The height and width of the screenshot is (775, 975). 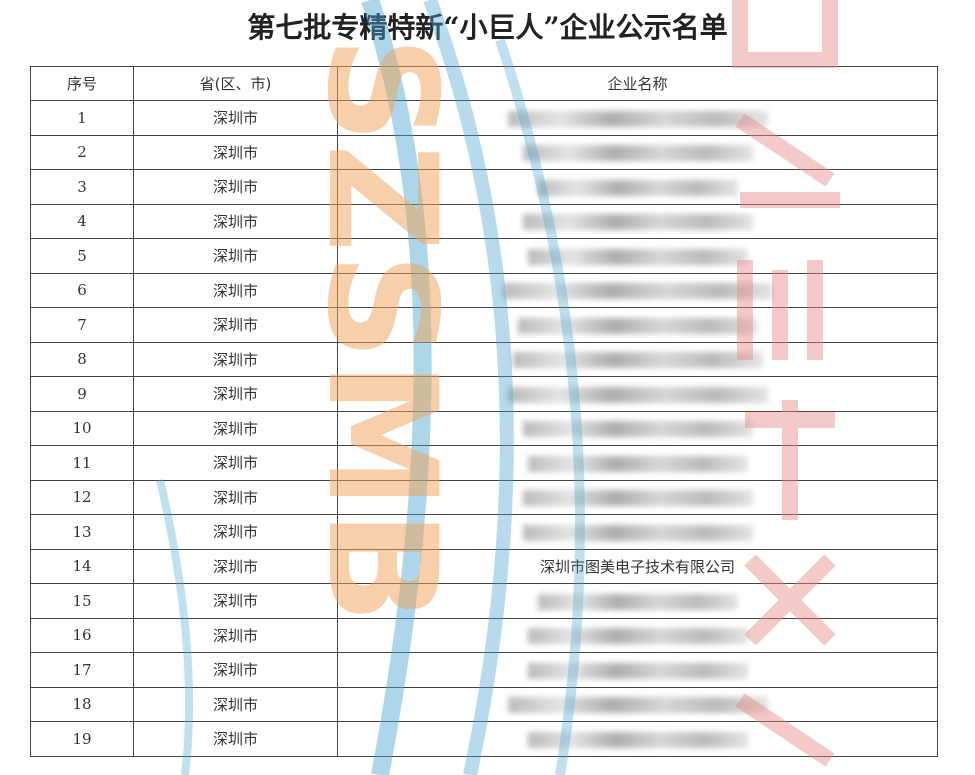 What do you see at coordinates (82, 670) in the screenshot?
I see `row-number: 17` at bounding box center [82, 670].